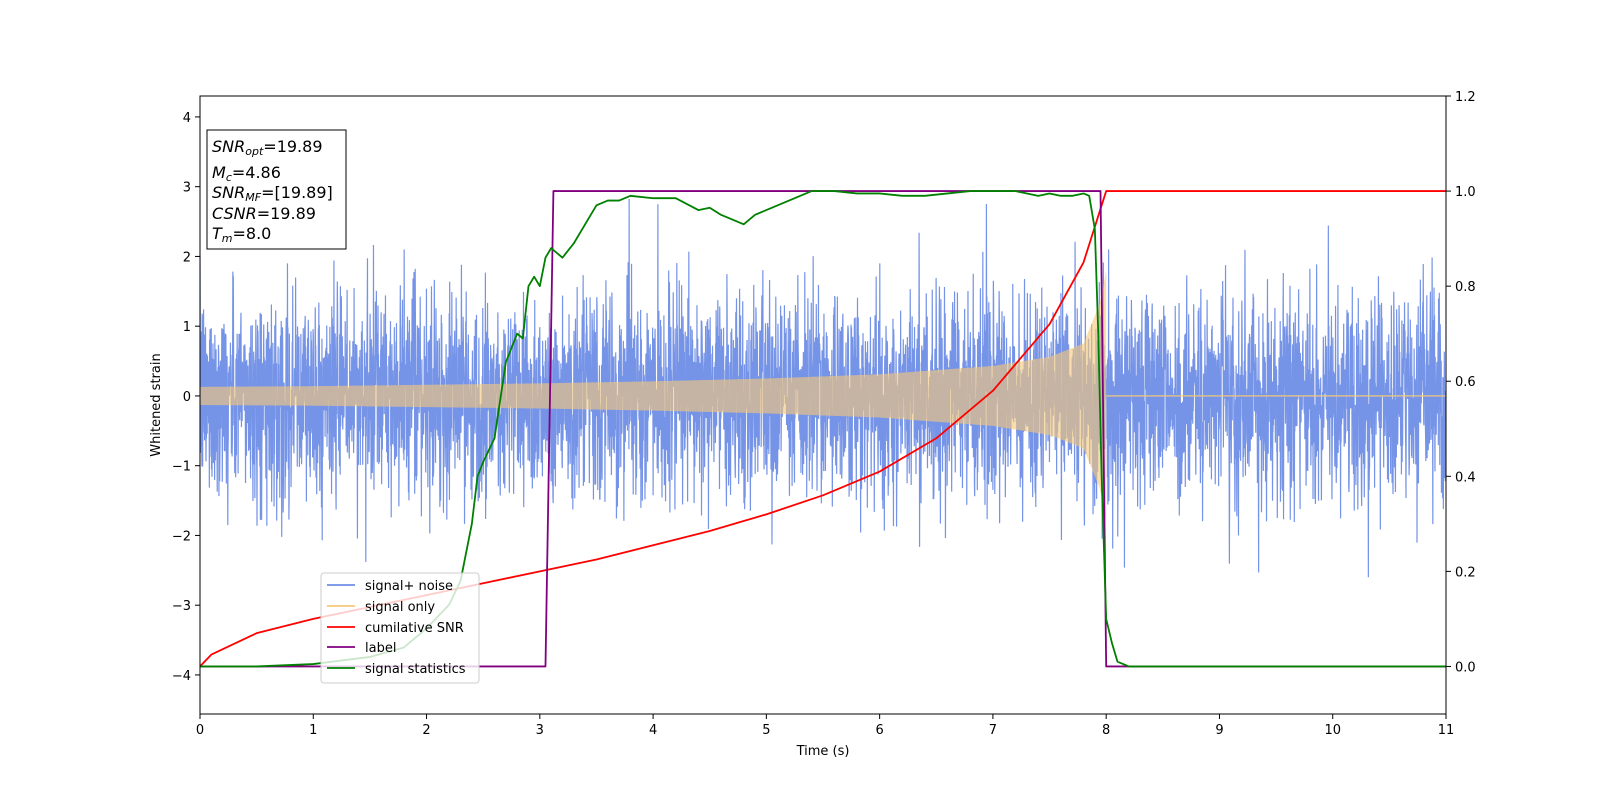 This screenshot has height=800, width=1600. I want to click on x-tick-label: 5, so click(766, 730).